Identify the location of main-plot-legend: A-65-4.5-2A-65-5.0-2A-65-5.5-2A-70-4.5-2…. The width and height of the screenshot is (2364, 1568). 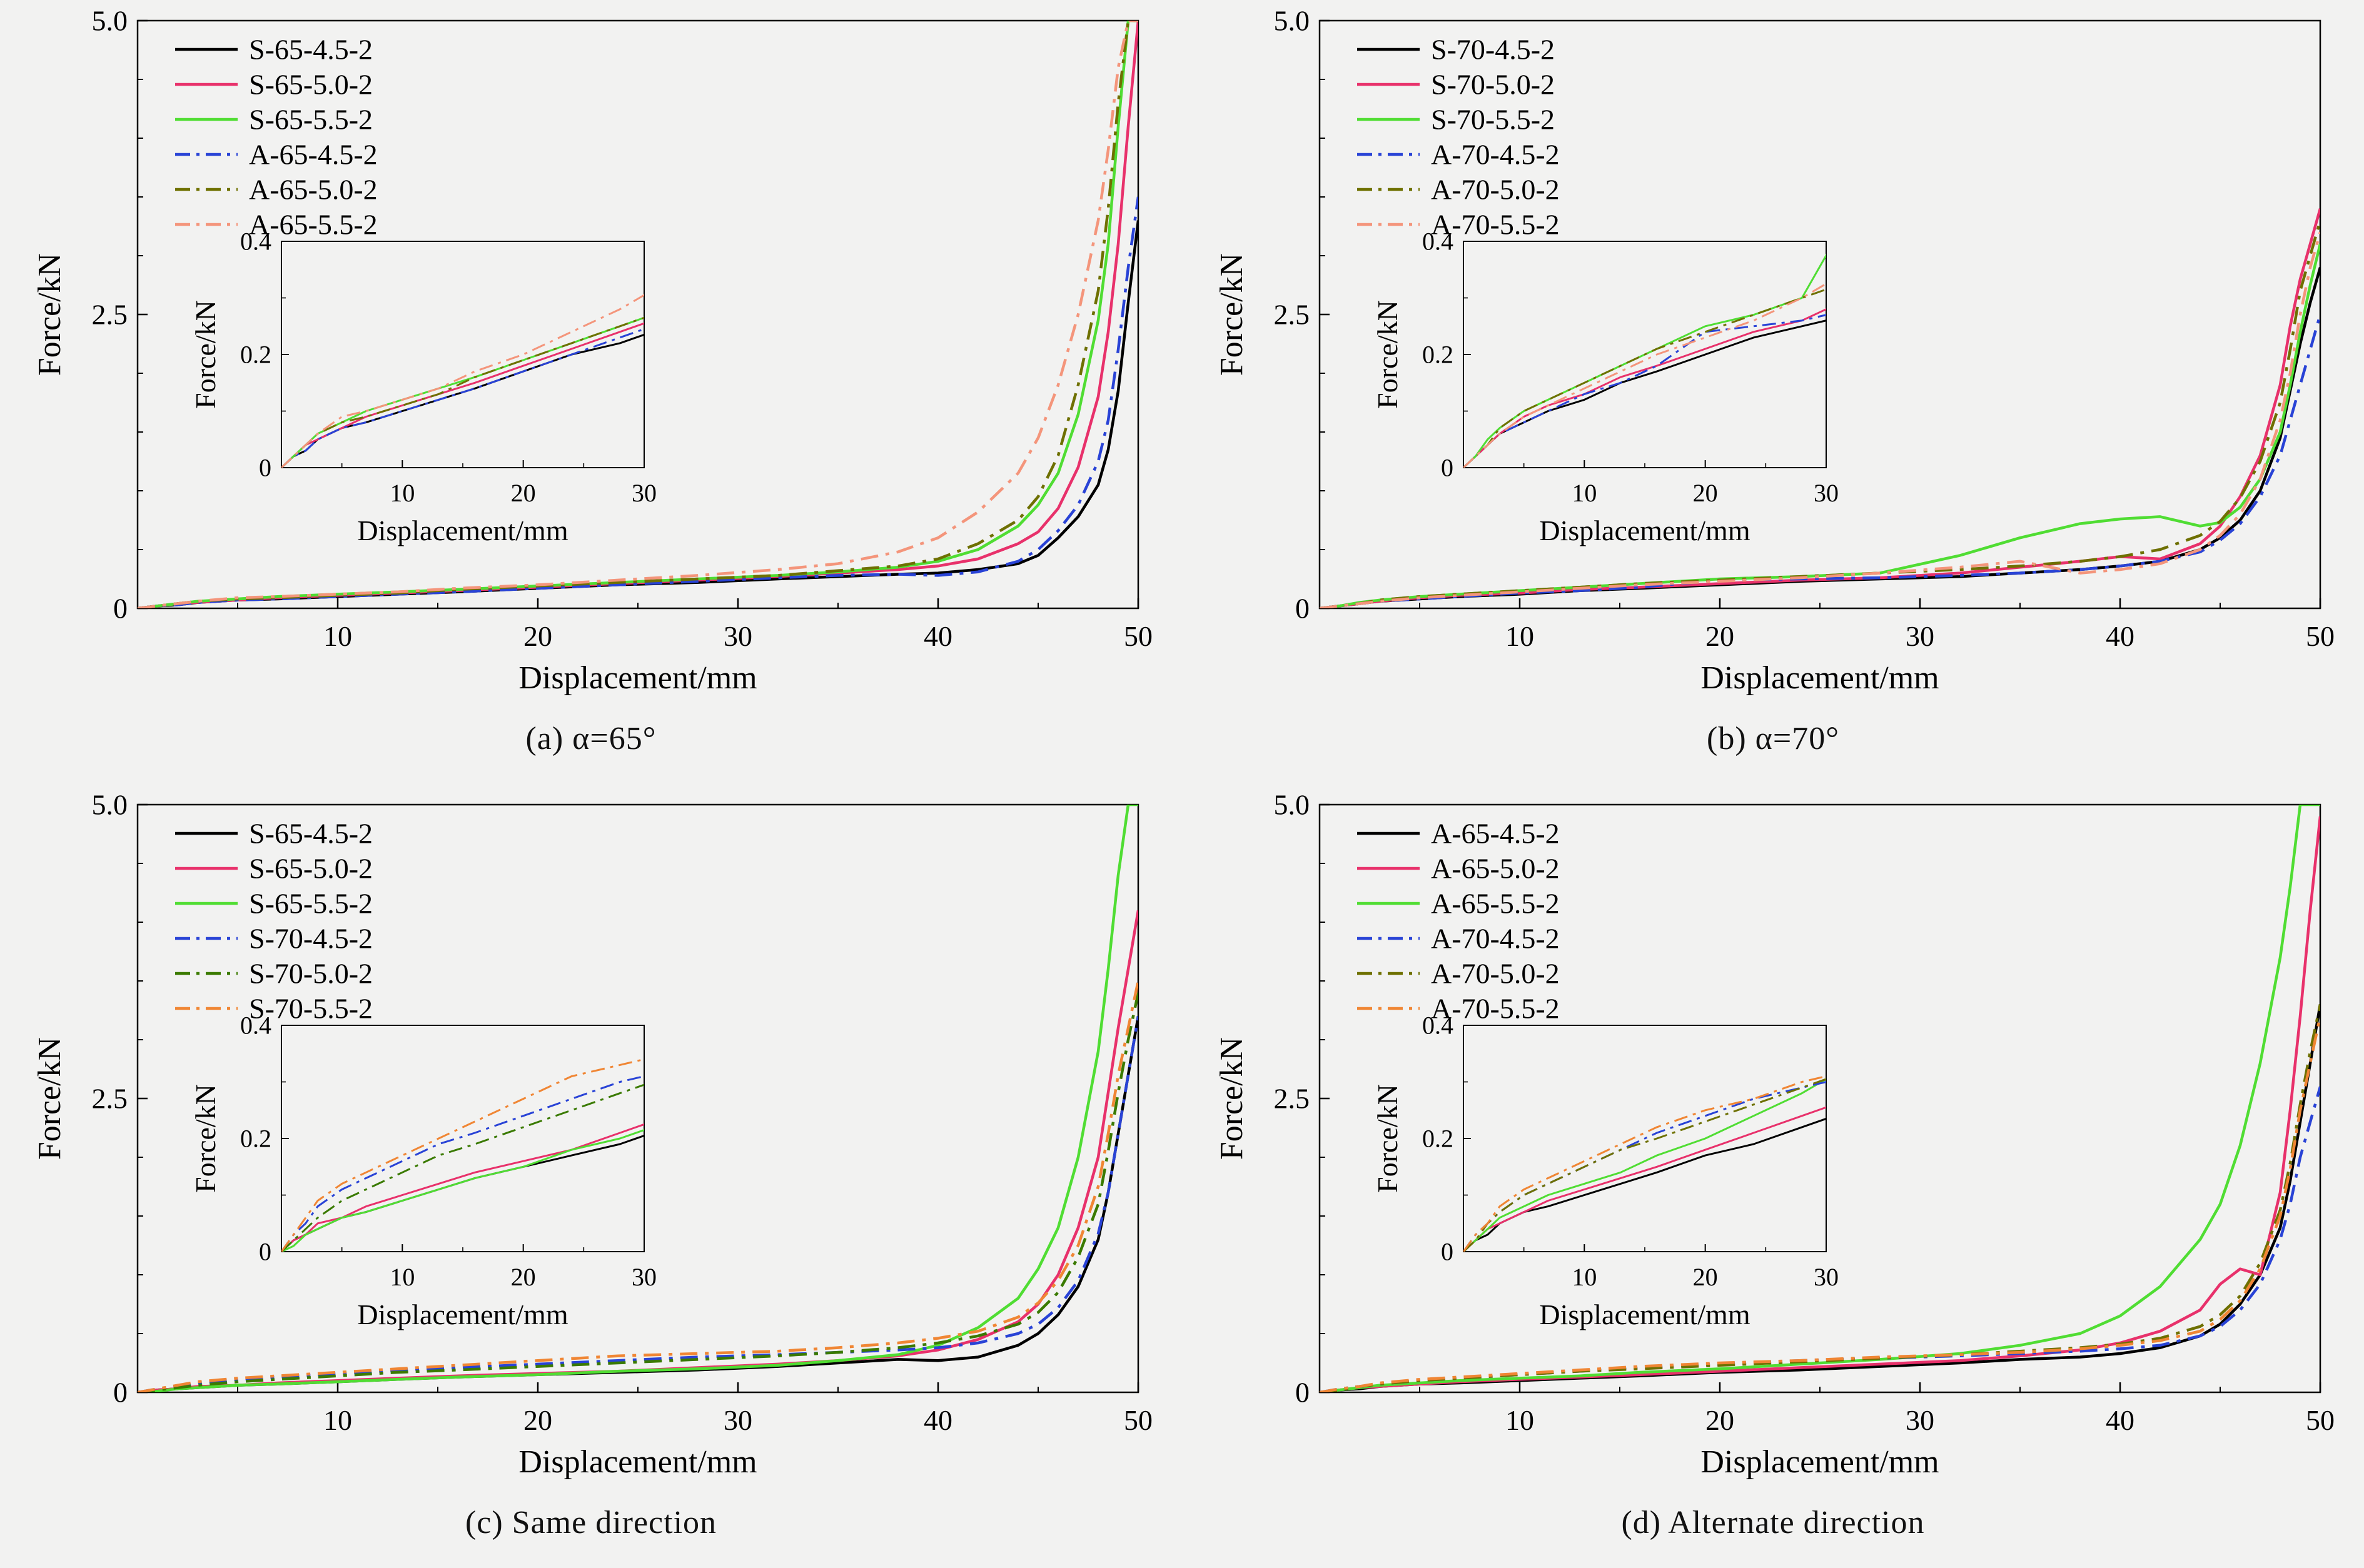
(1458, 921).